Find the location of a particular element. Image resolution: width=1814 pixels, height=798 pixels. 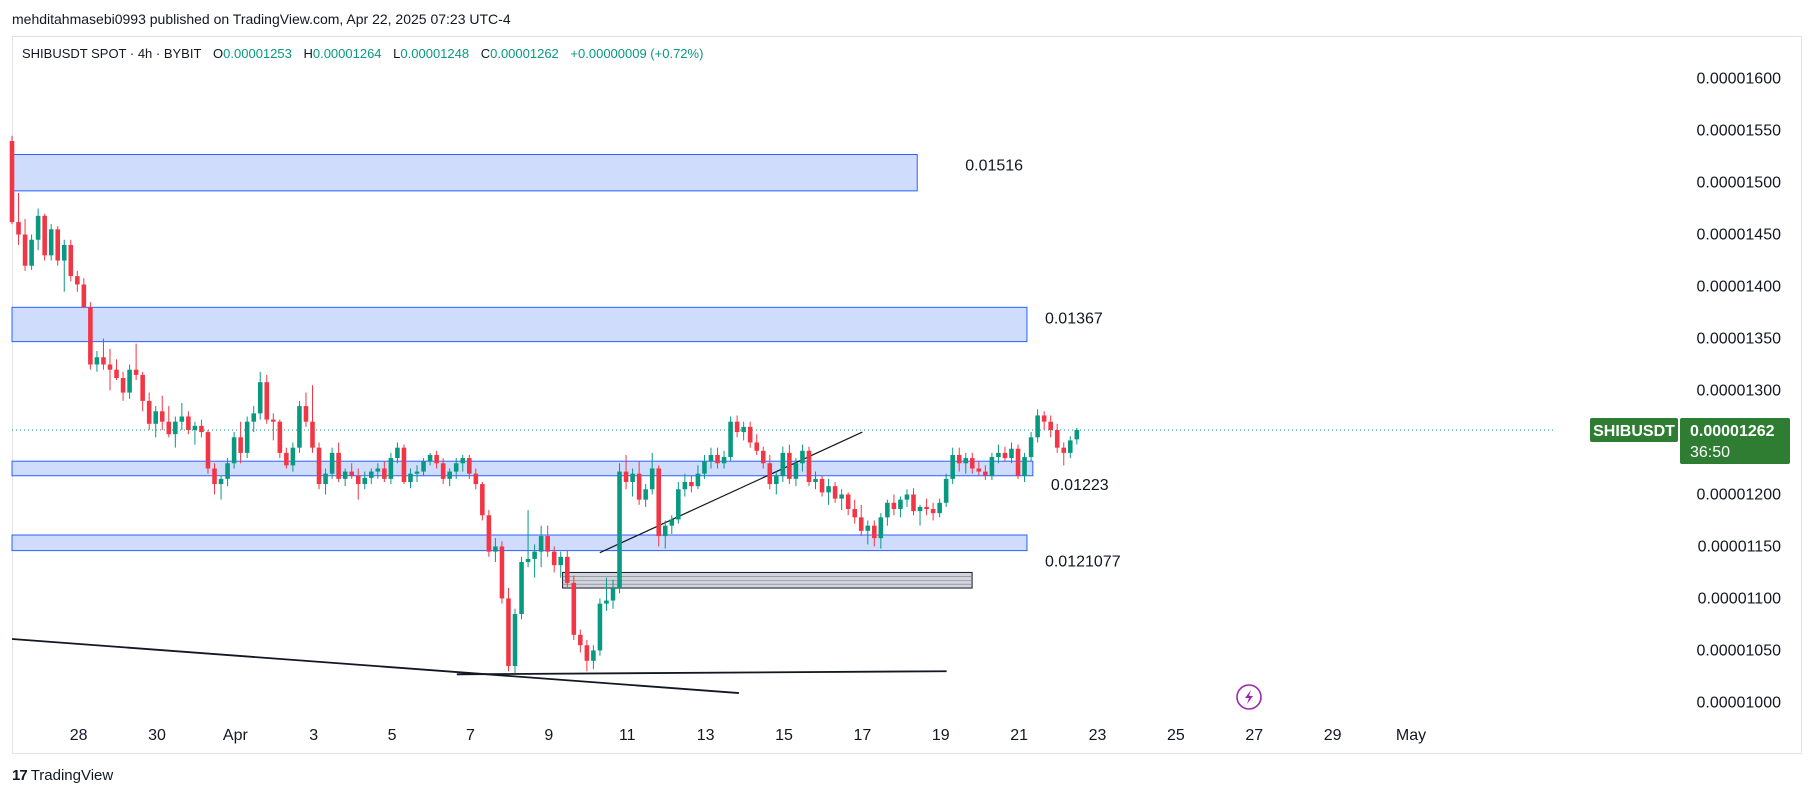

countdown-text: 36:50 is located at coordinates (1710, 452).